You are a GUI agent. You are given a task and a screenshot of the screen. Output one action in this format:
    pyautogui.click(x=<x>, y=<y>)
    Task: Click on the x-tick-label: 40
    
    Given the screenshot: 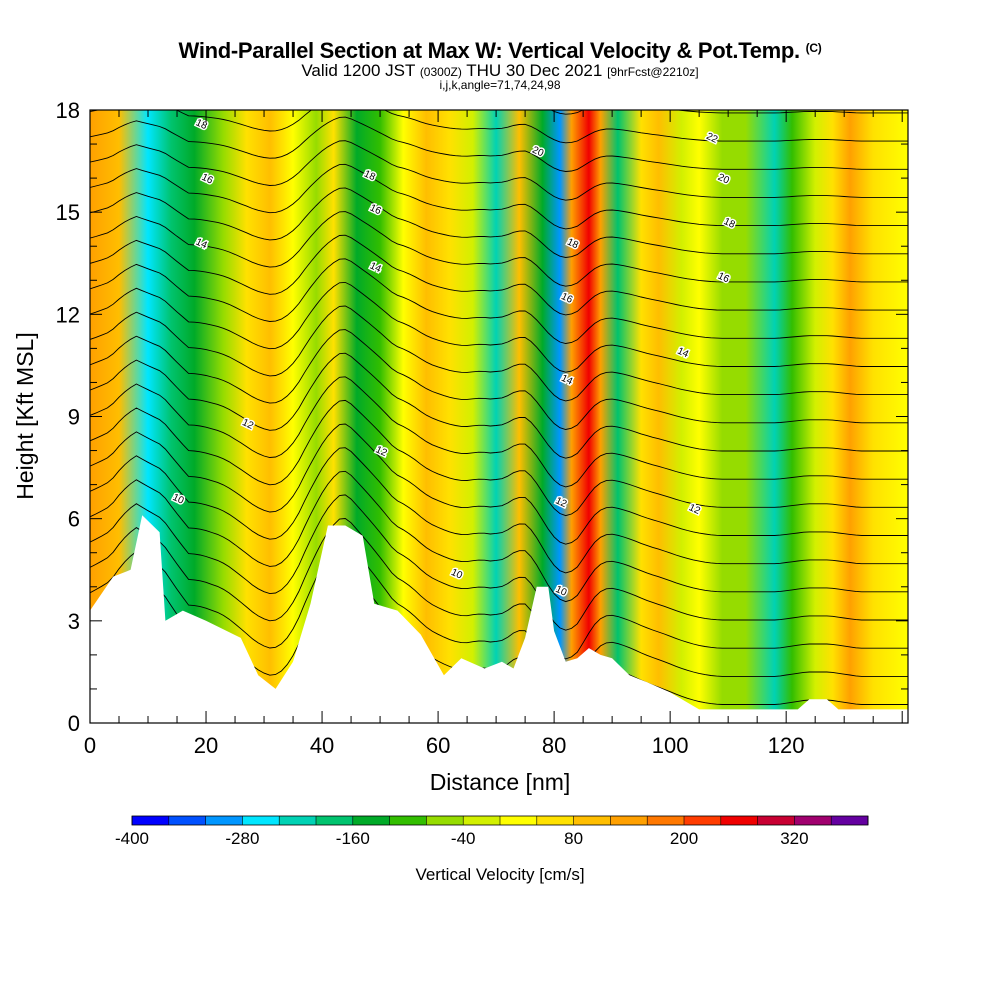 What is the action you would take?
    pyautogui.click(x=322, y=745)
    